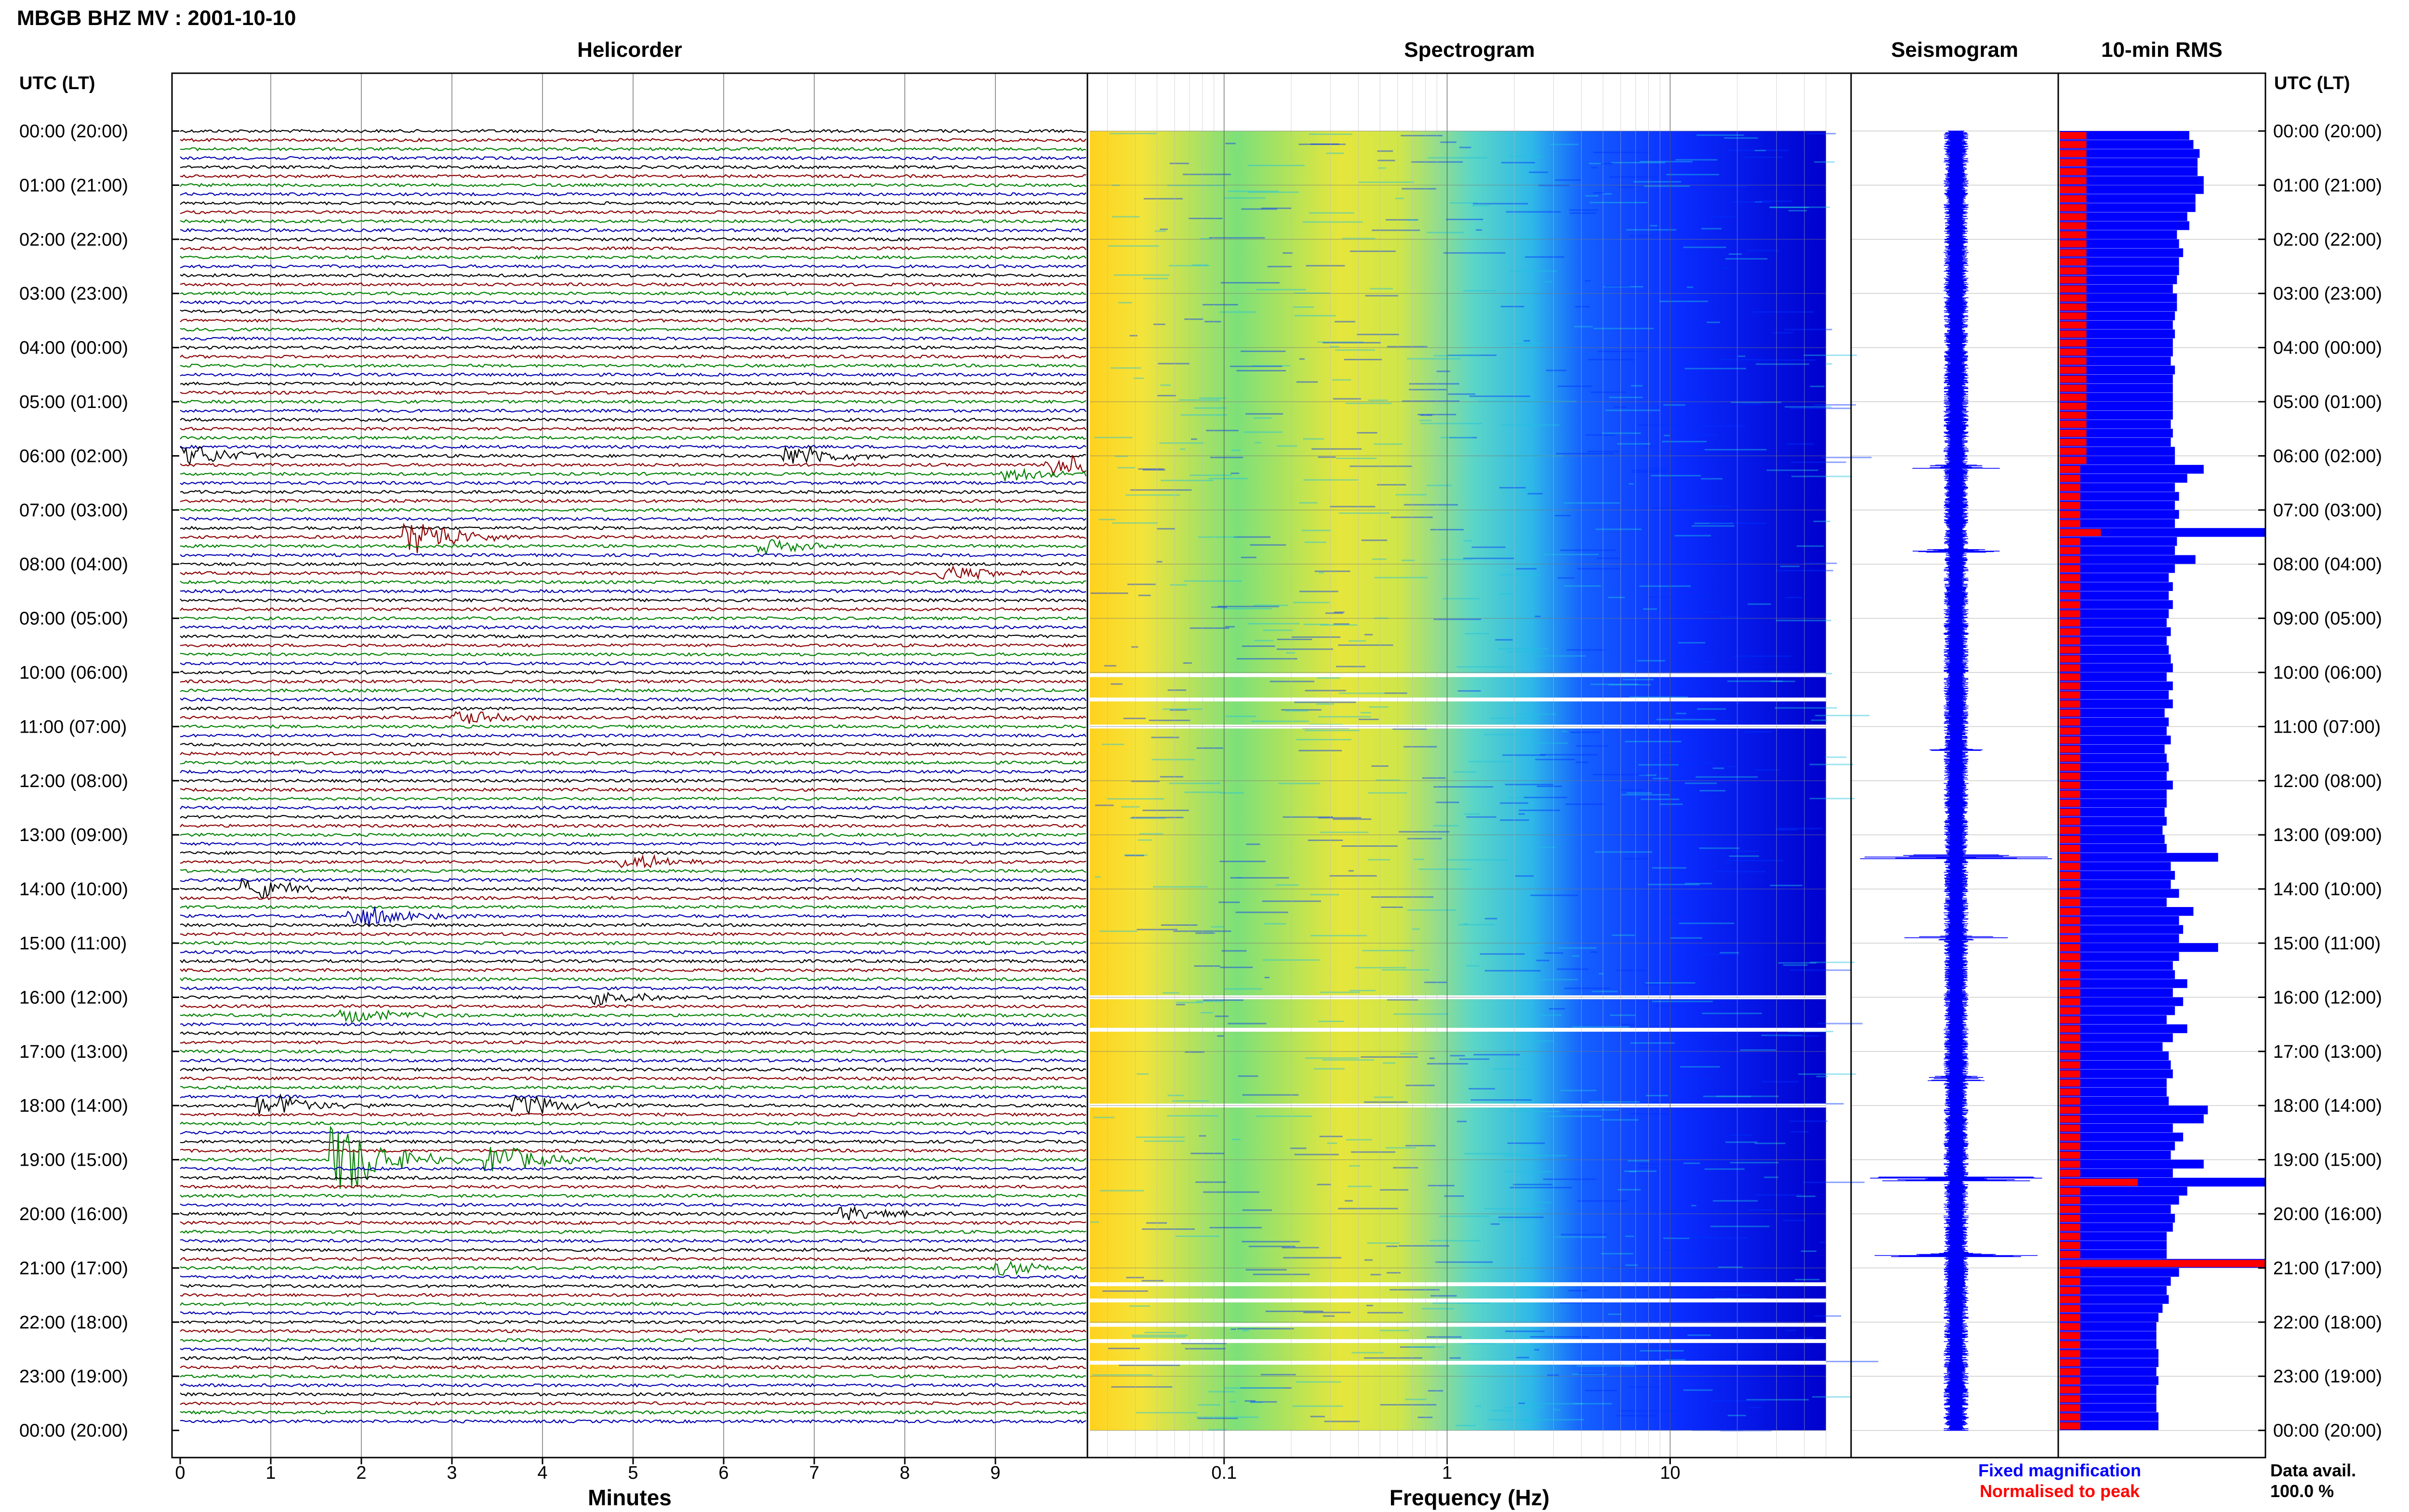 This screenshot has height=1512, width=2409. Describe the element at coordinates (814, 1473) in the screenshot. I see `x-tick-label: 7` at that location.